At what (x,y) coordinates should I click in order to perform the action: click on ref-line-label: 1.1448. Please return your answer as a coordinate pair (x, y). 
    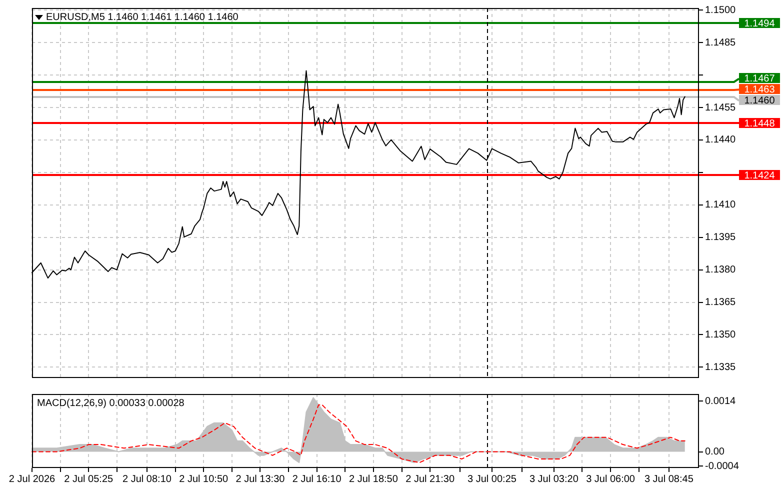
    Looking at the image, I should click on (760, 124).